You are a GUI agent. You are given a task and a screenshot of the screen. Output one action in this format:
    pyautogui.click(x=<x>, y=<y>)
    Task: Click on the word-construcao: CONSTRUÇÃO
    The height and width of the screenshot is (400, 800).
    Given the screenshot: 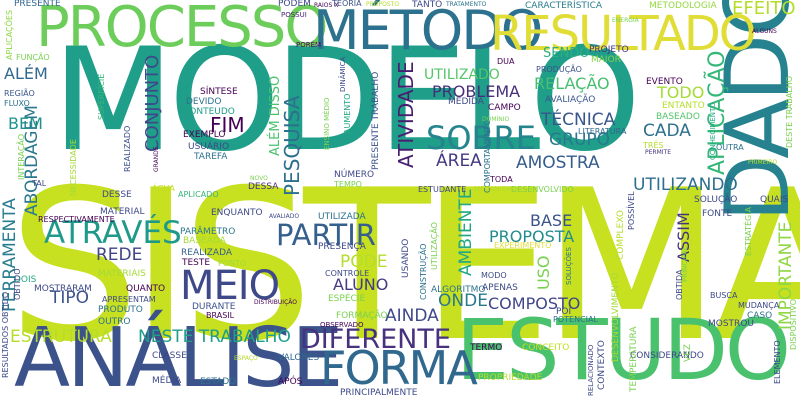 What is the action you would take?
    pyautogui.click(x=423, y=271)
    